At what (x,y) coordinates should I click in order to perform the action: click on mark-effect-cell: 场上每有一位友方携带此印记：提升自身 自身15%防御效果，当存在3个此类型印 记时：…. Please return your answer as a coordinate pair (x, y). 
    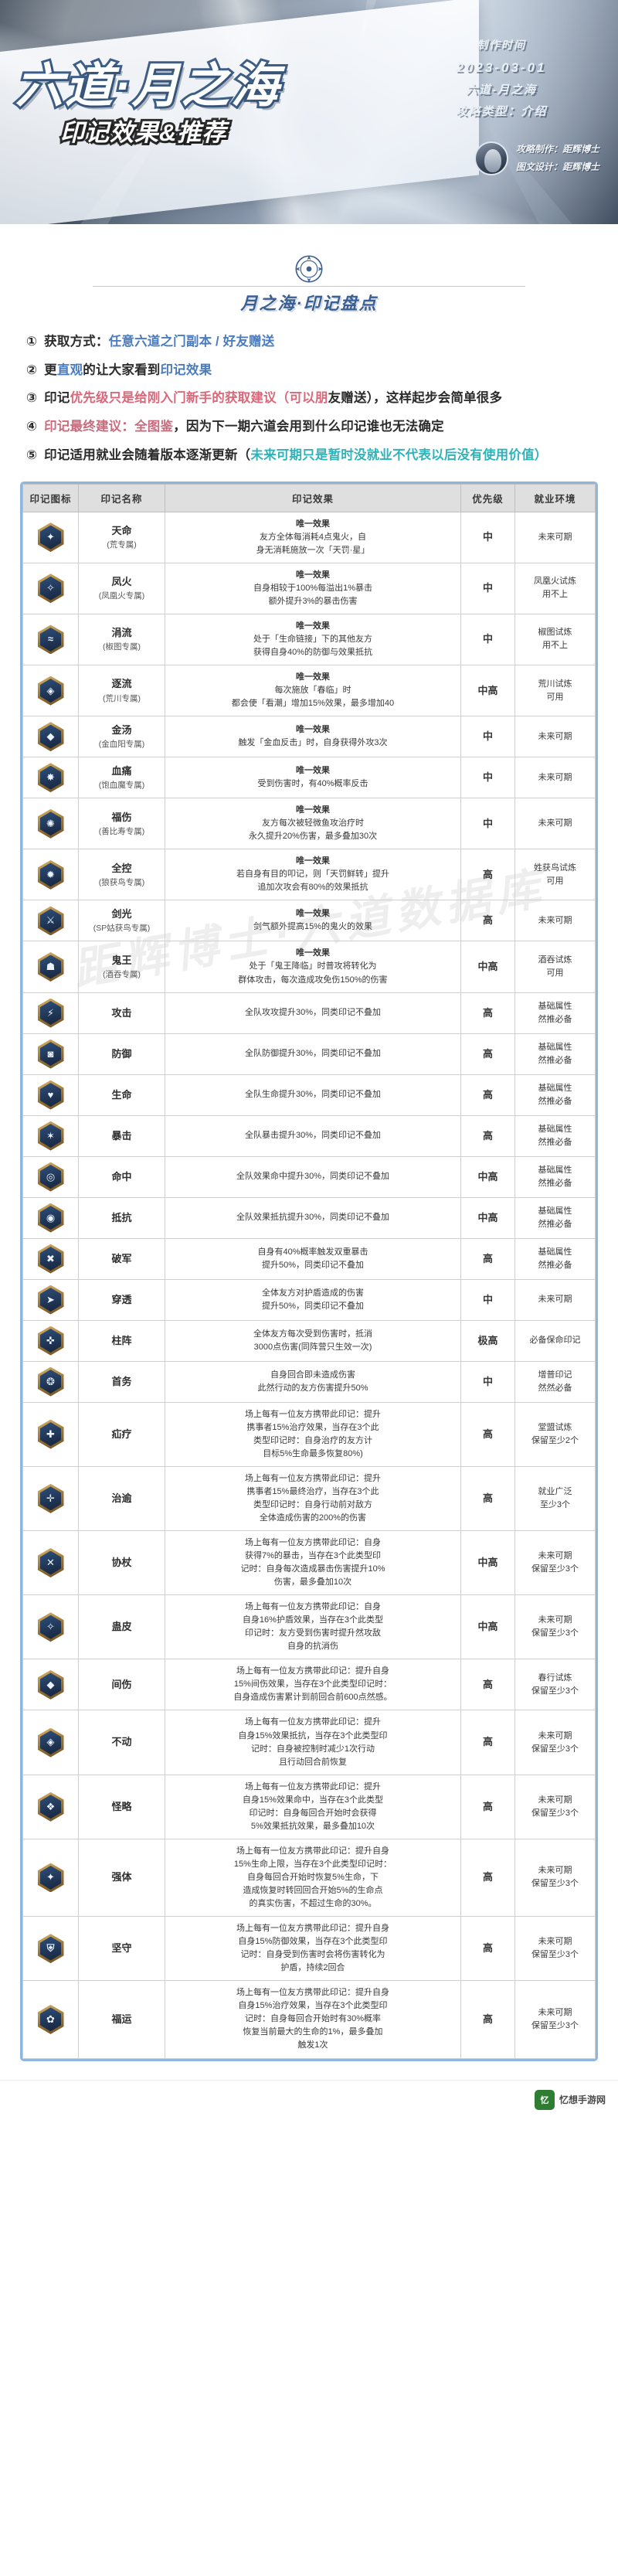
    Looking at the image, I should click on (313, 1949).